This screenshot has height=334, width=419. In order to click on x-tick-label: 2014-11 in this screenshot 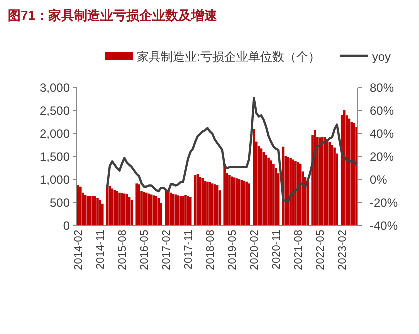, I will do `click(101, 250)`.